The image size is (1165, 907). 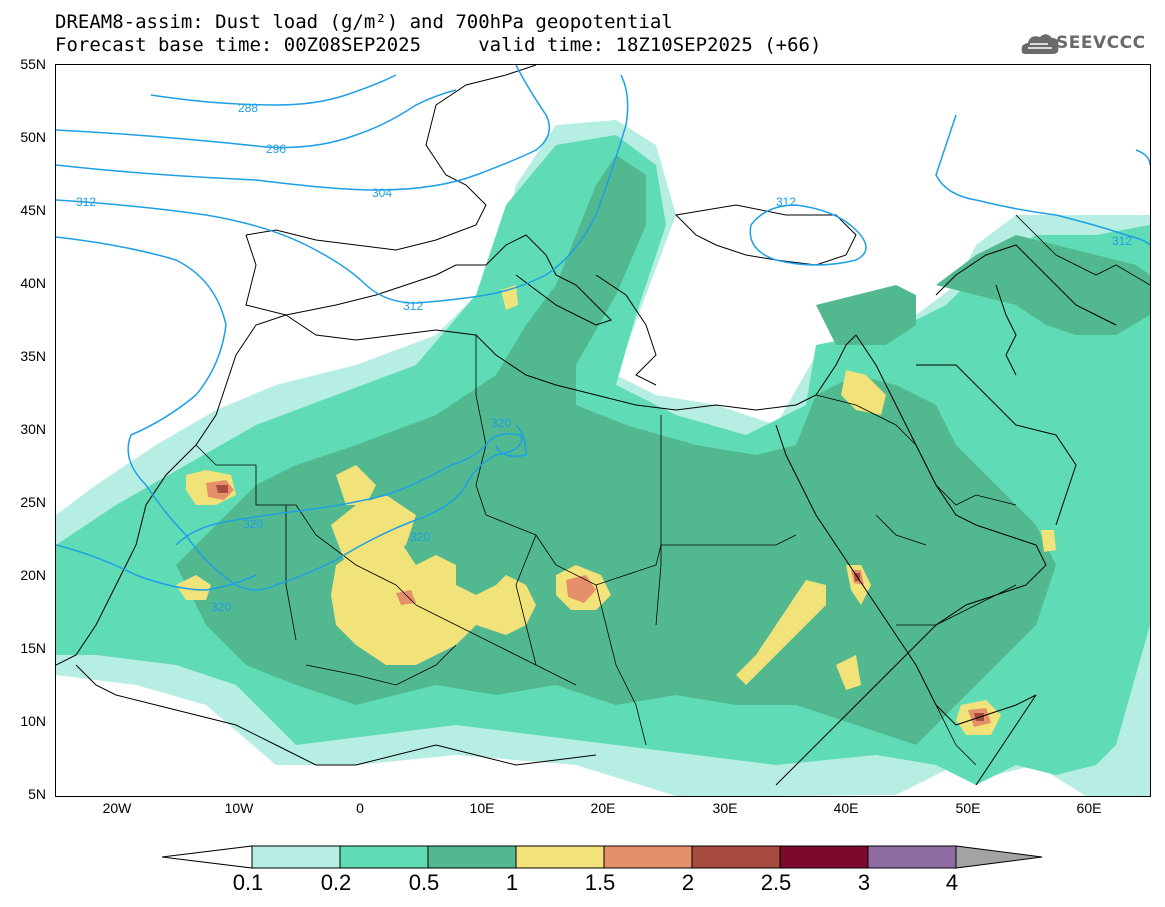 I want to click on colorbar, so click(x=602, y=857).